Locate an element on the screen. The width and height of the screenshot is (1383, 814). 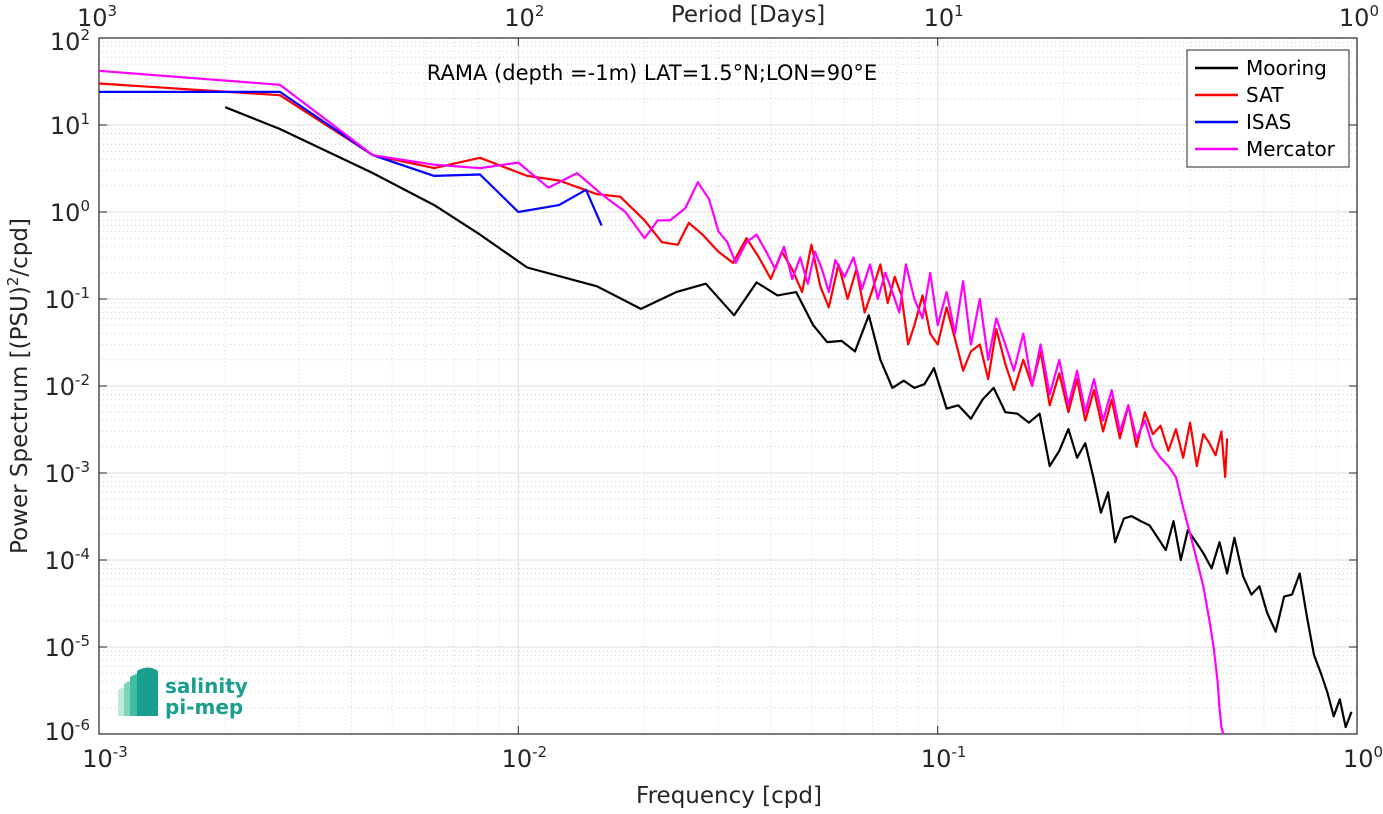
x-axis-label: Frequency [cpd] is located at coordinates (729, 796).